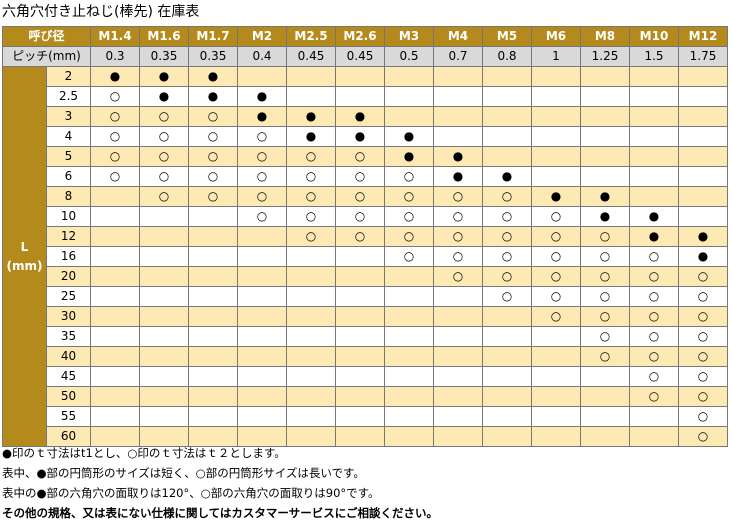  Describe the element at coordinates (409, 36) in the screenshot. I see `column-header: M3` at that location.